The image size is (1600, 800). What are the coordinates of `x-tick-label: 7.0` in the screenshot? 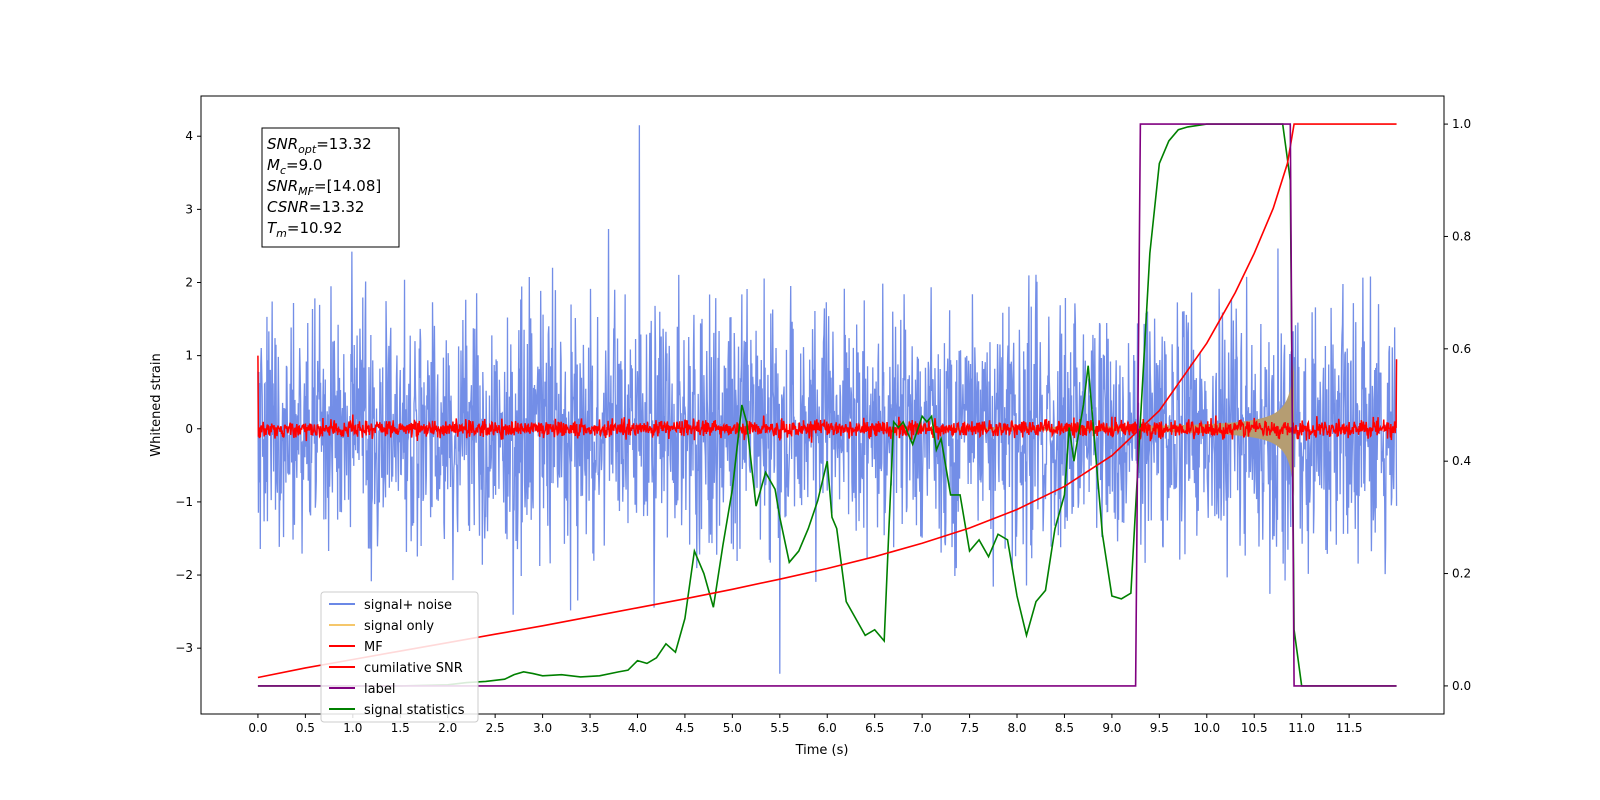 It's located at (922, 728).